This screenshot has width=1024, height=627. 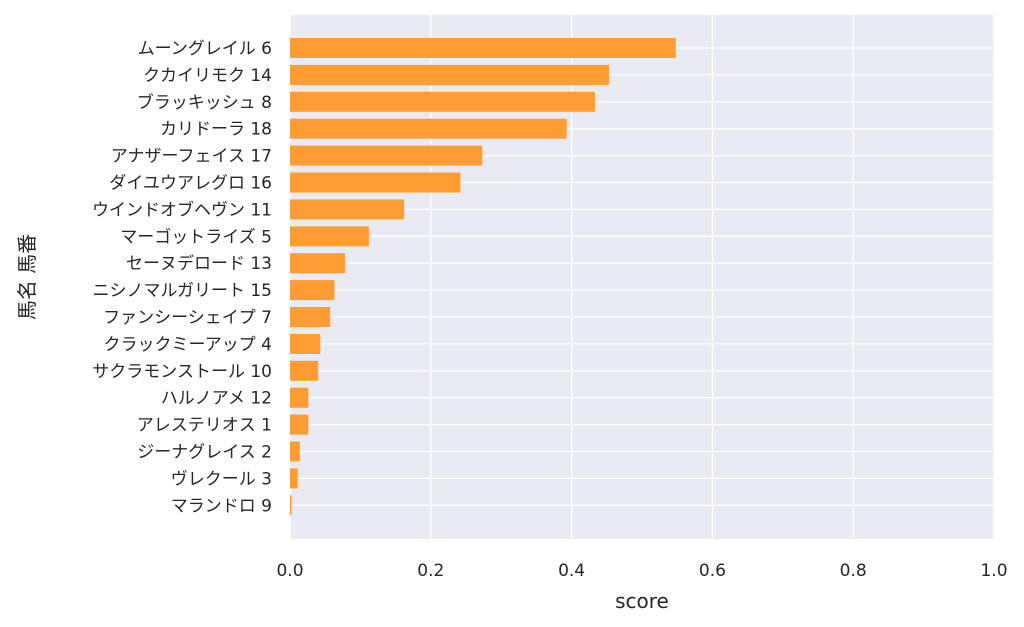 What do you see at coordinates (641, 571) in the screenshot?
I see `x-tick-labels: 0.0 0.2 0.4 0.6 0.8 1.0` at bounding box center [641, 571].